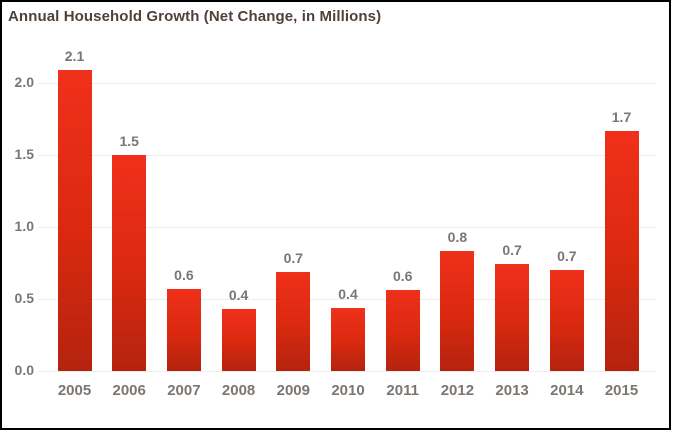  Describe the element at coordinates (129, 390) in the screenshot. I see `x-tick-label: 2006` at that location.